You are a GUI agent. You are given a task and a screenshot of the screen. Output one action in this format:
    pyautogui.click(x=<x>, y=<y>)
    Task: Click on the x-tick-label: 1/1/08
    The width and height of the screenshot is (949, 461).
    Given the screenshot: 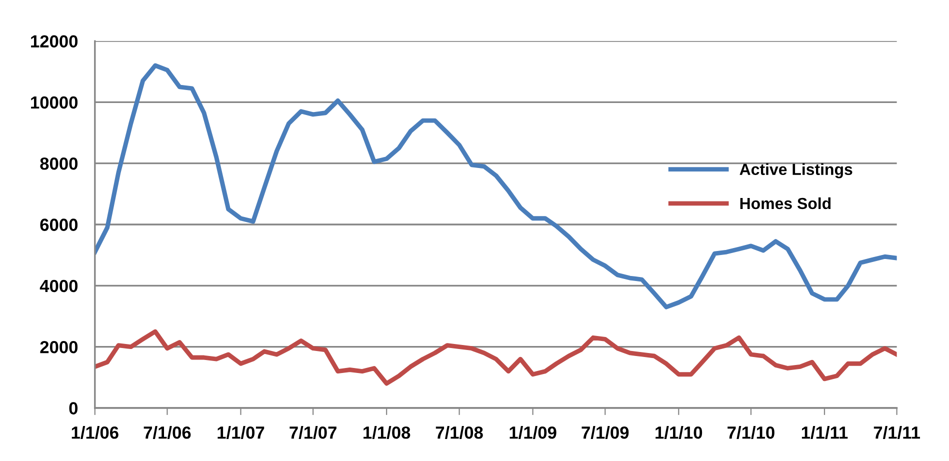 What is the action you would take?
    pyautogui.click(x=387, y=432)
    